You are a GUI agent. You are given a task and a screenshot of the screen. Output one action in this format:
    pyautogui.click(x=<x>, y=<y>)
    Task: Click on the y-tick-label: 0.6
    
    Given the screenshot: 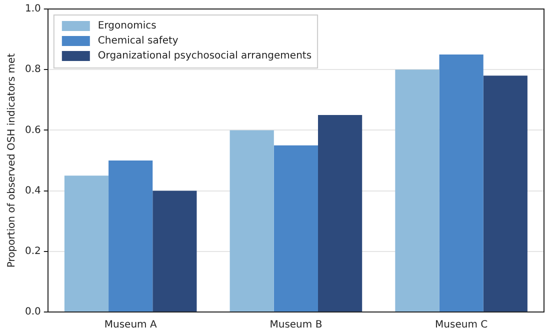 What is the action you would take?
    pyautogui.click(x=32, y=130)
    